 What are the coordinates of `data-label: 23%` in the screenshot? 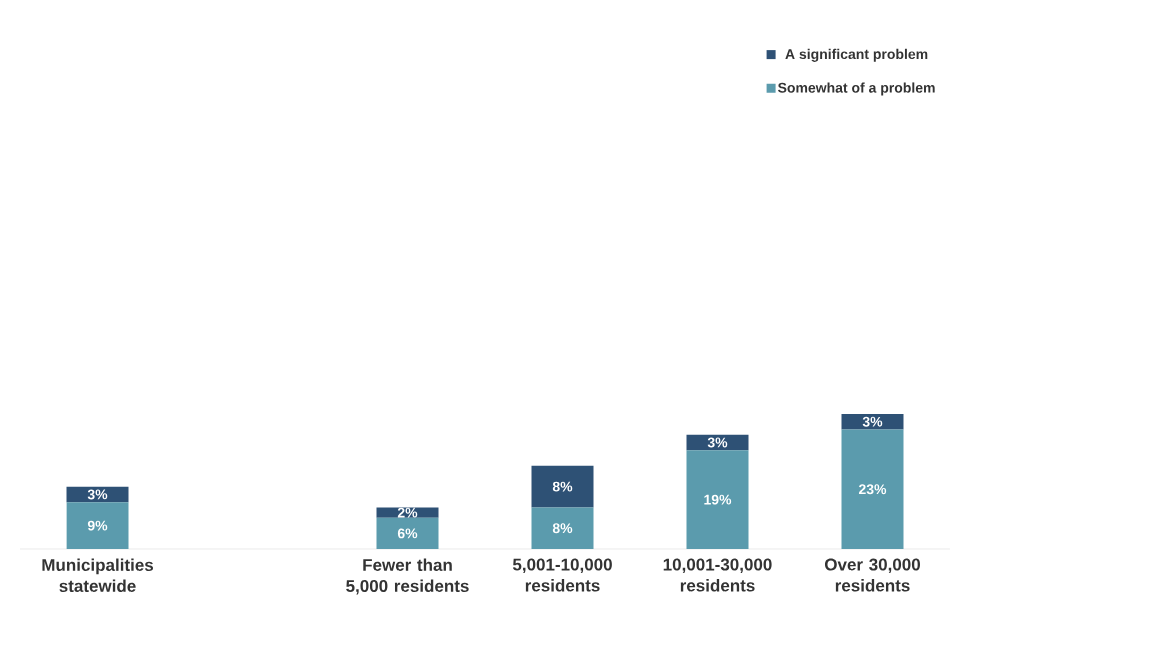 It's located at (872, 489).